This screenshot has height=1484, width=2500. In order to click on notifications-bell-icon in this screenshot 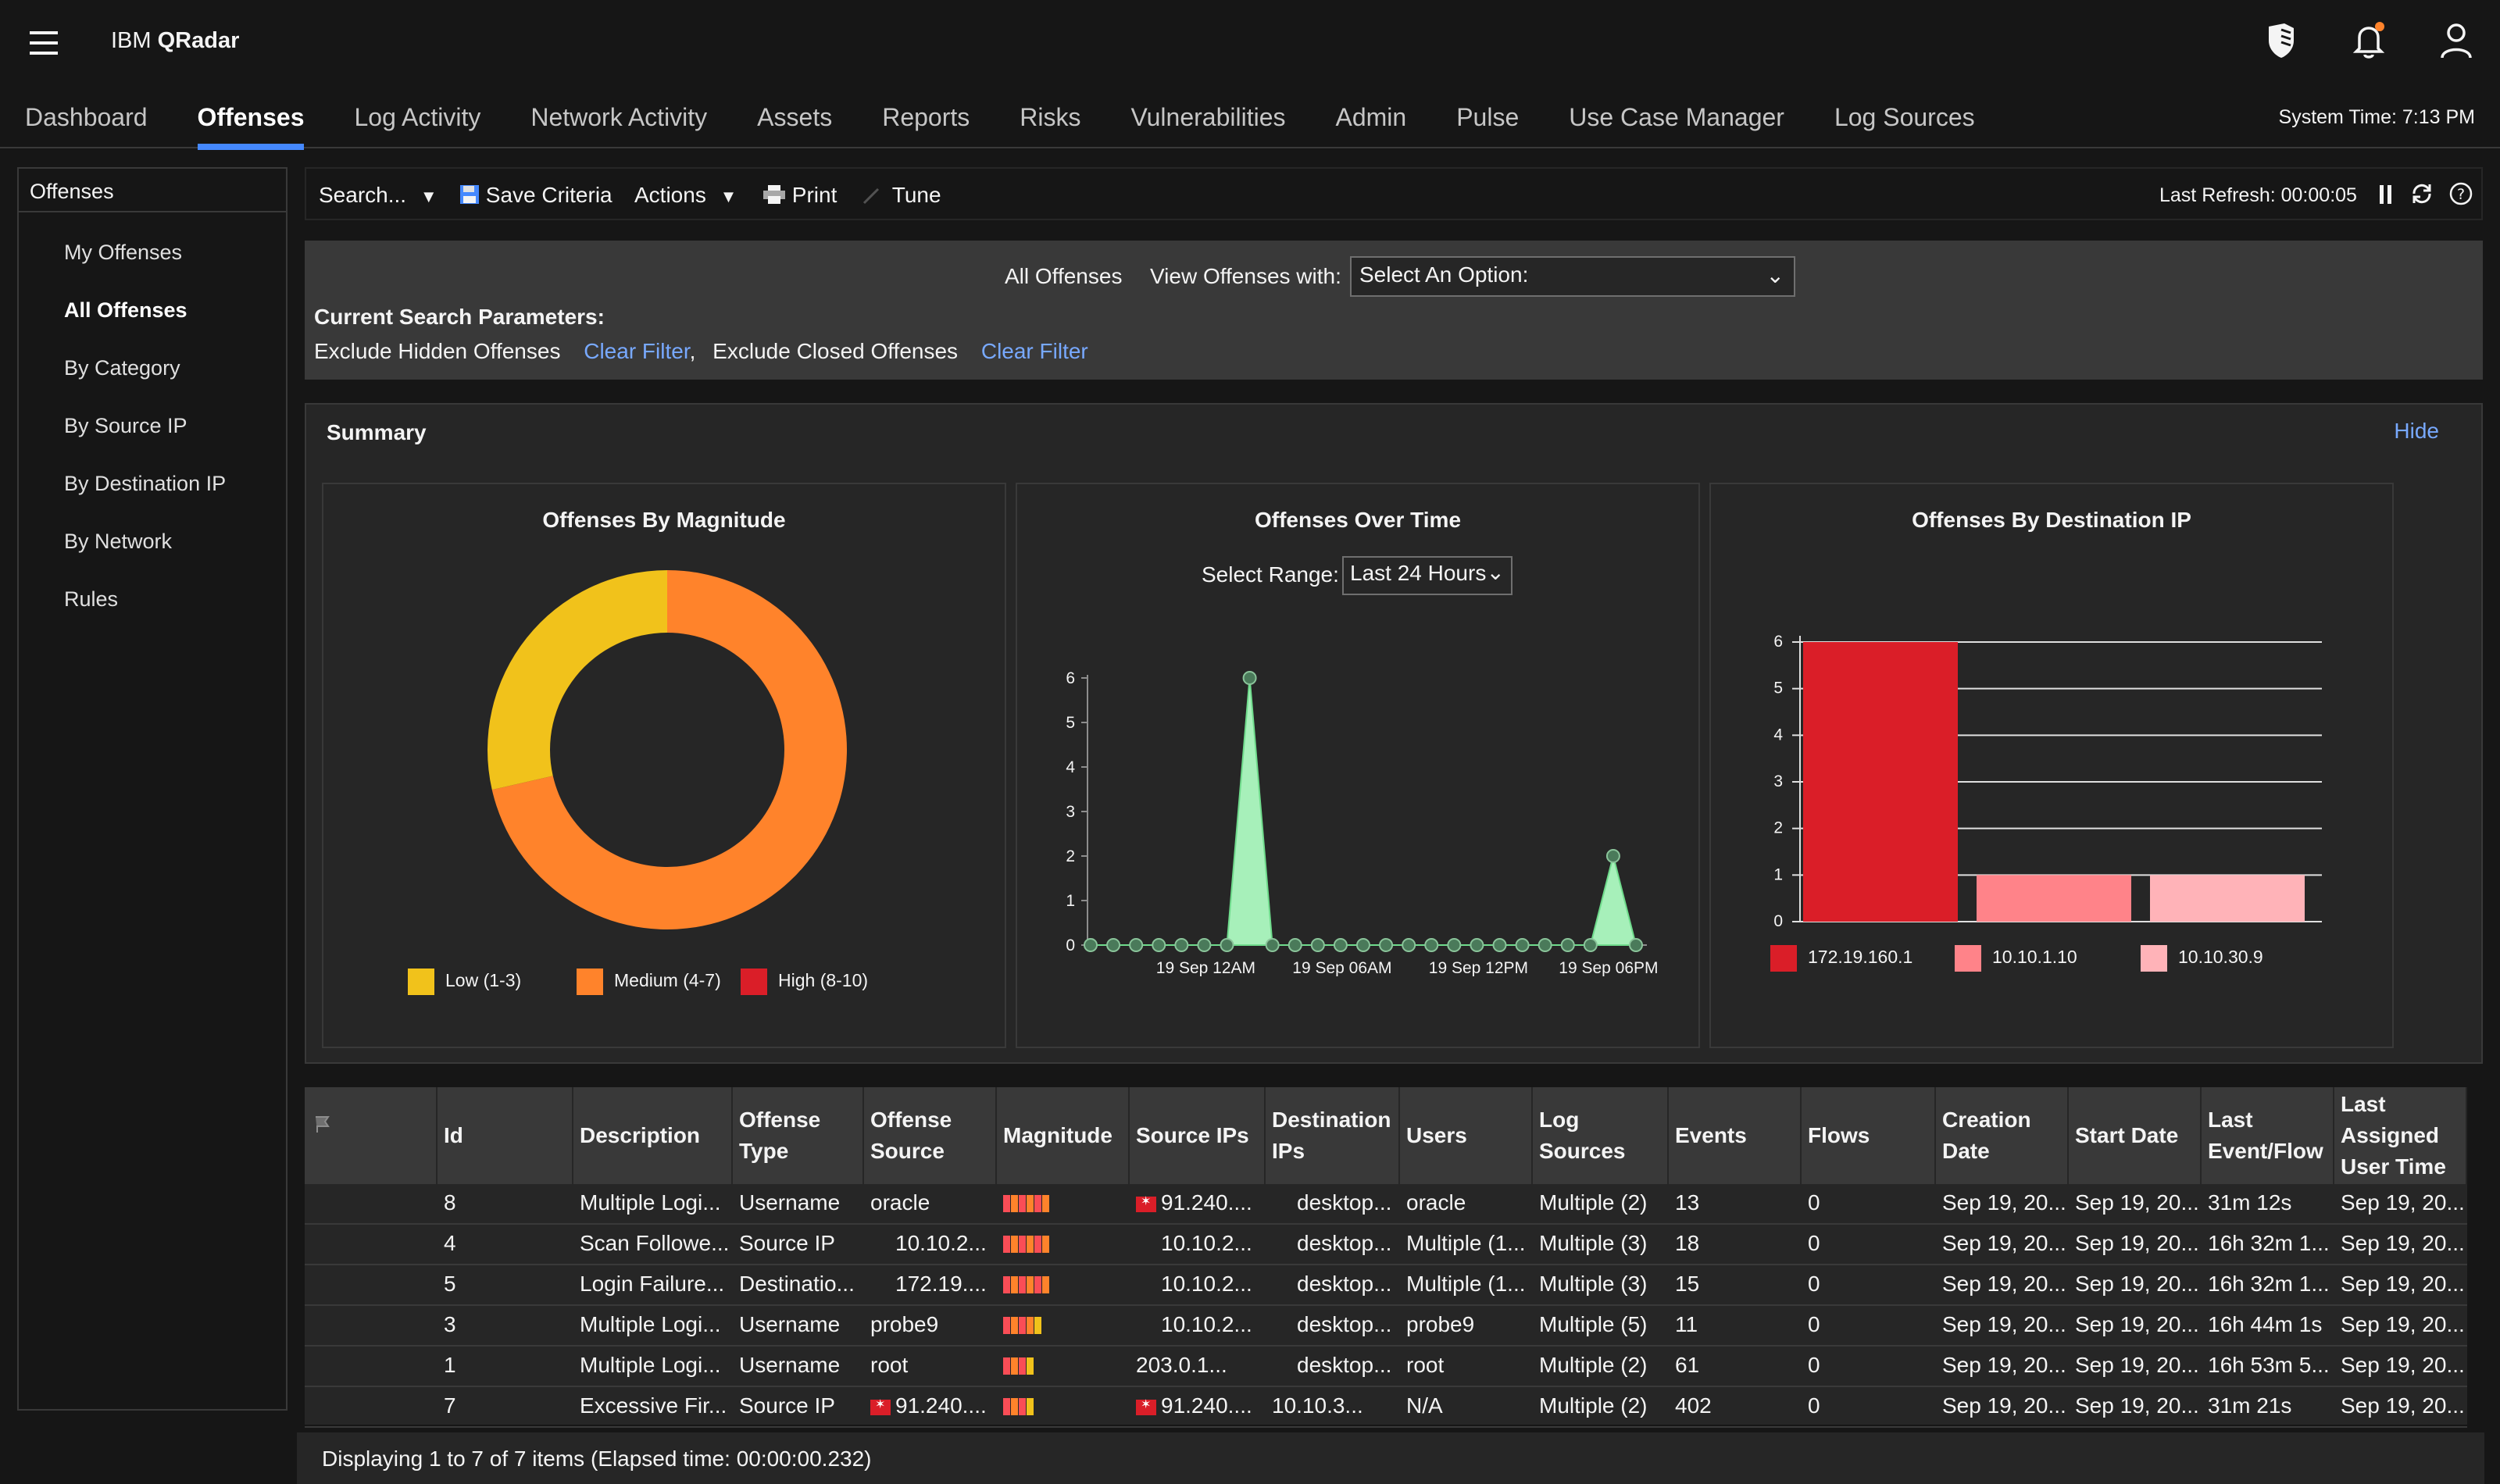, I will do `click(2368, 40)`.